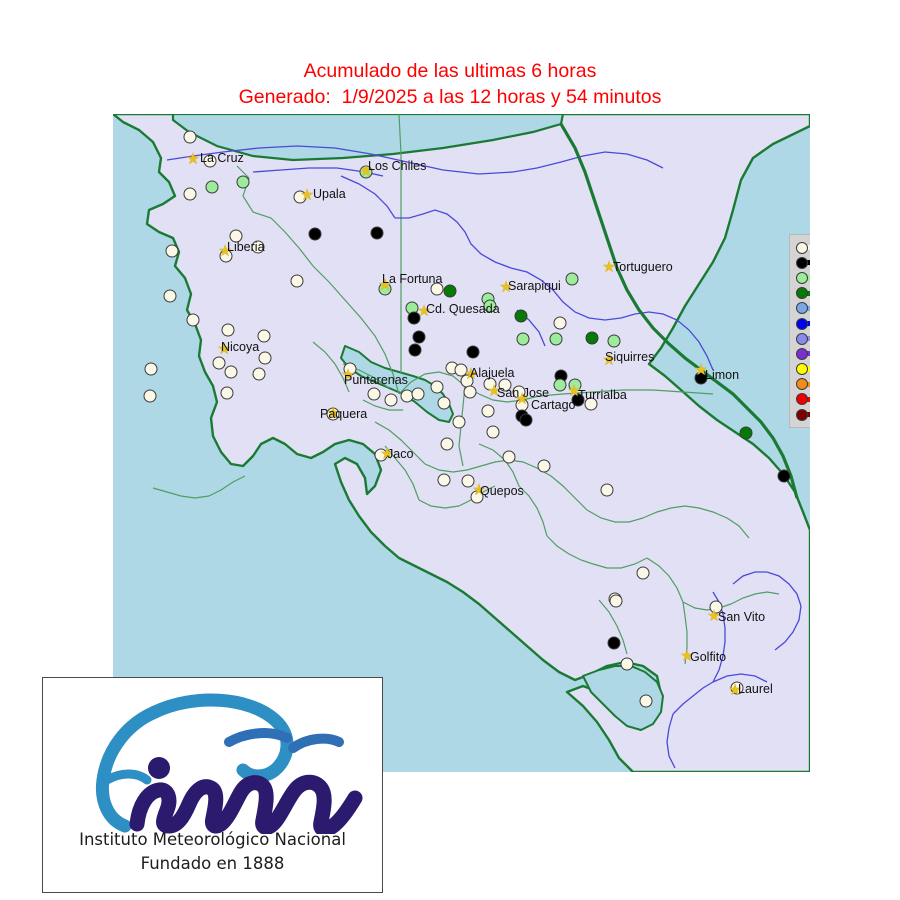 Image resolution: width=900 pixels, height=900 pixels. Describe the element at coordinates (412, 279) in the screenshot. I see `city-label: La Fortuna` at that location.